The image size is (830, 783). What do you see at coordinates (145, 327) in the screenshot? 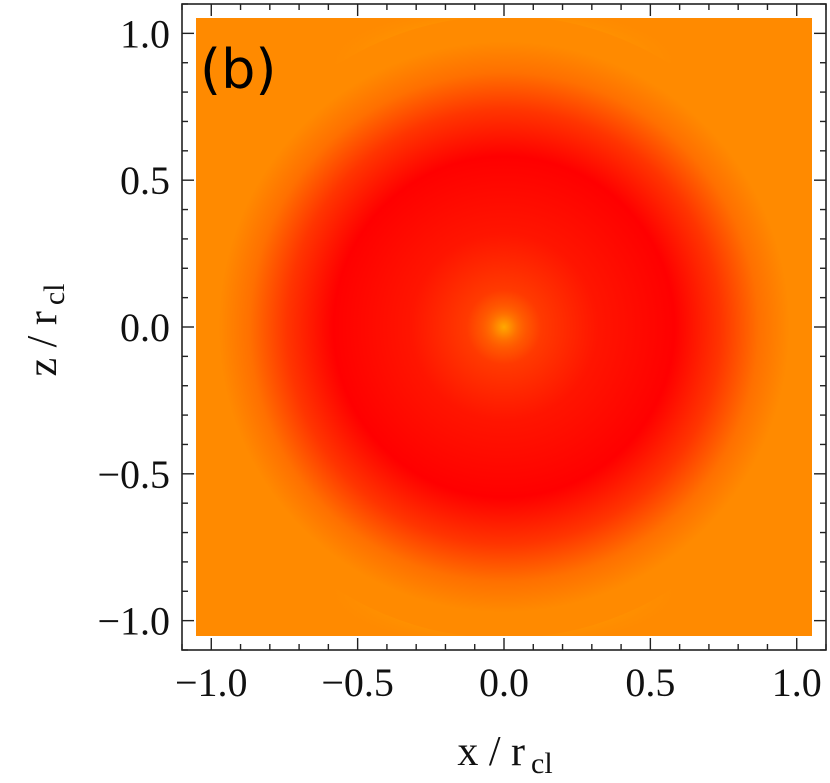
I see `y-tick-label: 0.0` at bounding box center [145, 327].